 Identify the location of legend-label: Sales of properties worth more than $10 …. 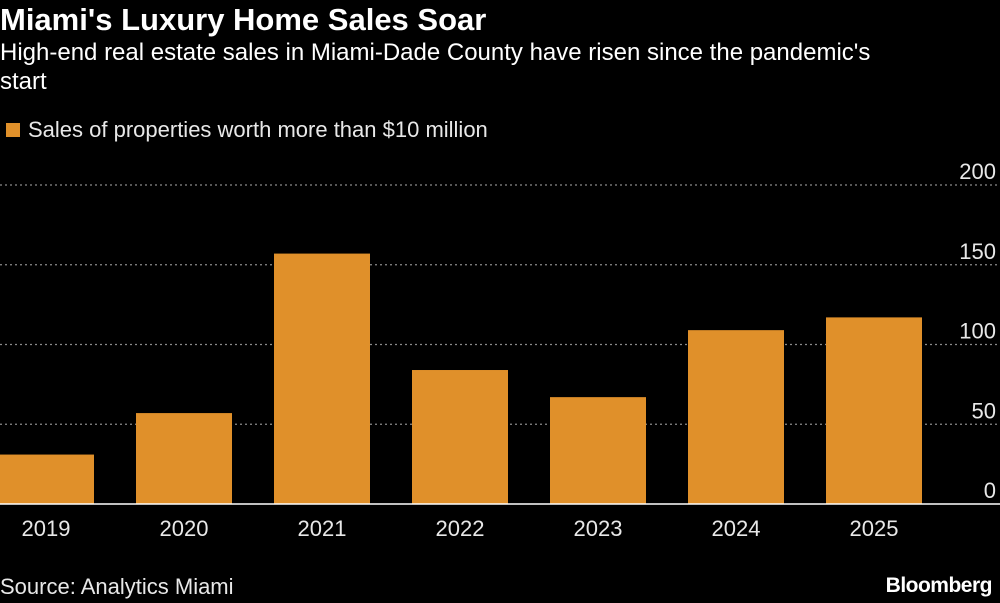
(258, 129).